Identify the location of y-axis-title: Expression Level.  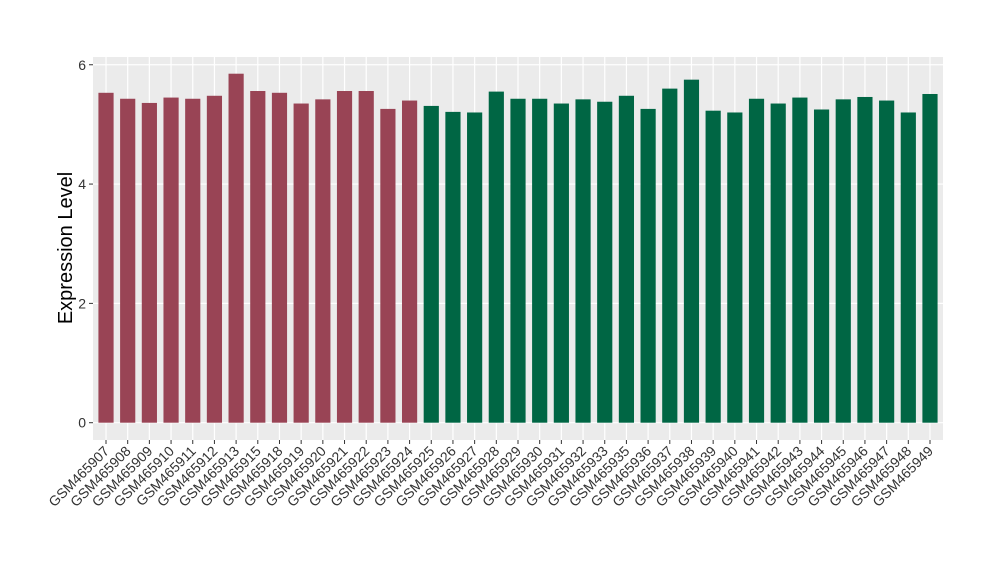
(66, 248).